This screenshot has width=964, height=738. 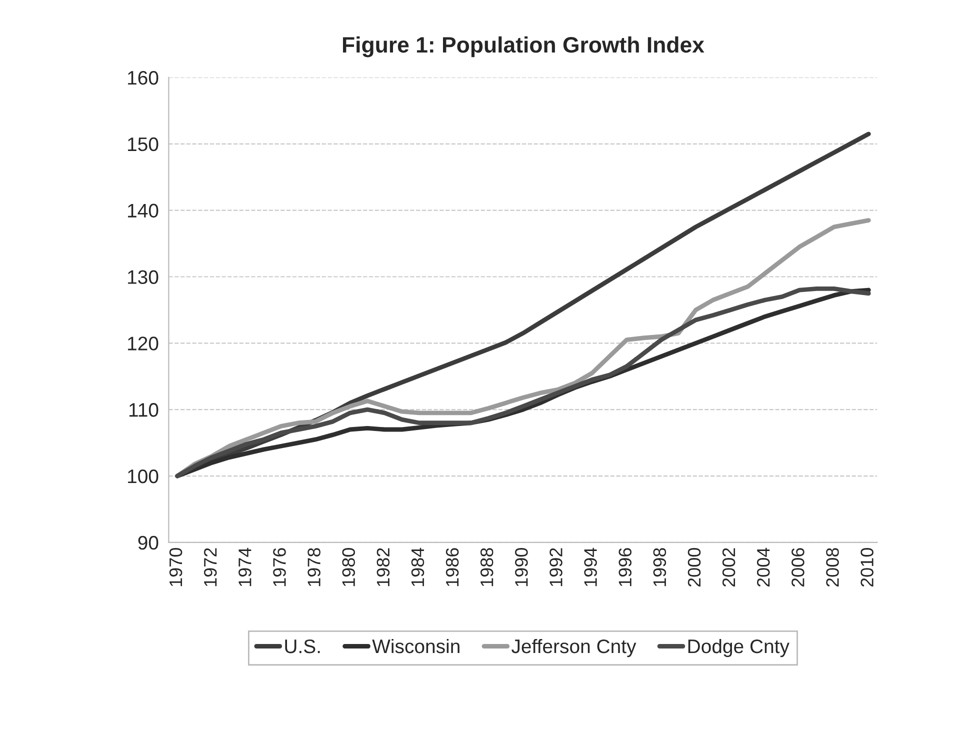 What do you see at coordinates (521, 567) in the screenshot?
I see `x-tick-label: 1990` at bounding box center [521, 567].